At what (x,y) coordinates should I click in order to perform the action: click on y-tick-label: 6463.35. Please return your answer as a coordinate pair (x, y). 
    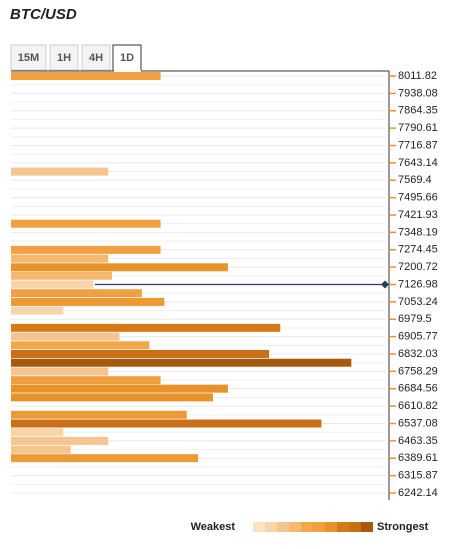
    Looking at the image, I should click on (418, 441).